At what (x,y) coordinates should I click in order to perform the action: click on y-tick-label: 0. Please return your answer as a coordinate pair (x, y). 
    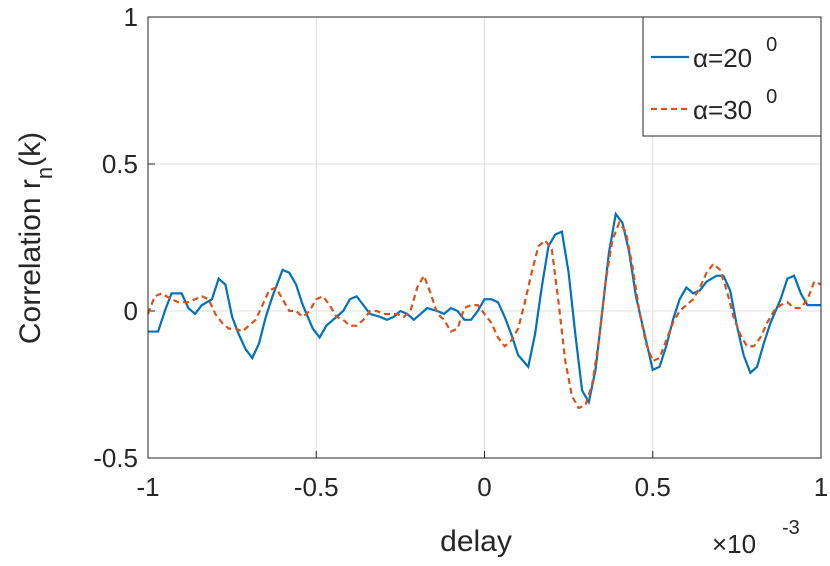
    Looking at the image, I should click on (131, 311).